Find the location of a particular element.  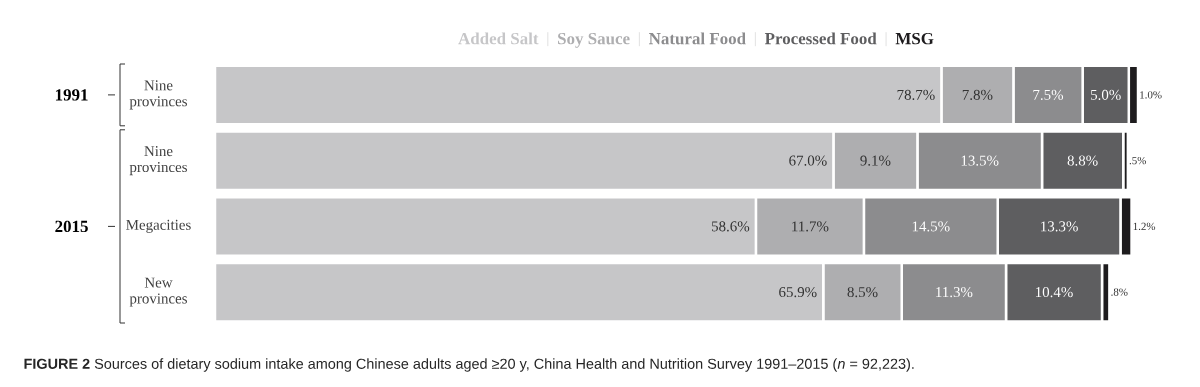

data-label: 58.6% is located at coordinates (730, 226).